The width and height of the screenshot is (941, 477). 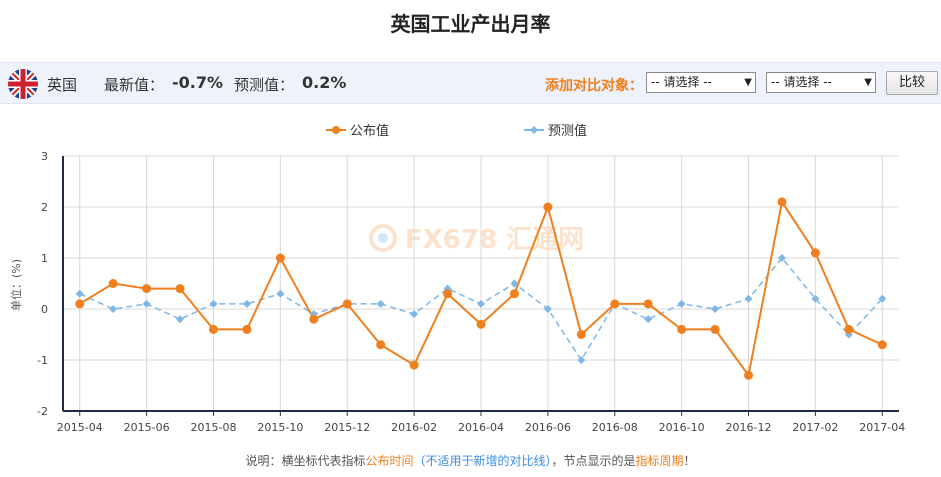 I want to click on footer-suffix: ！, so click(x=689, y=461).